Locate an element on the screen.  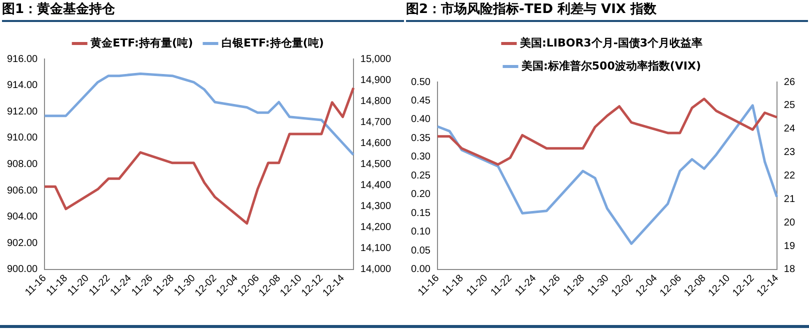
y2-tick-label: 14,300 is located at coordinates (376, 206).